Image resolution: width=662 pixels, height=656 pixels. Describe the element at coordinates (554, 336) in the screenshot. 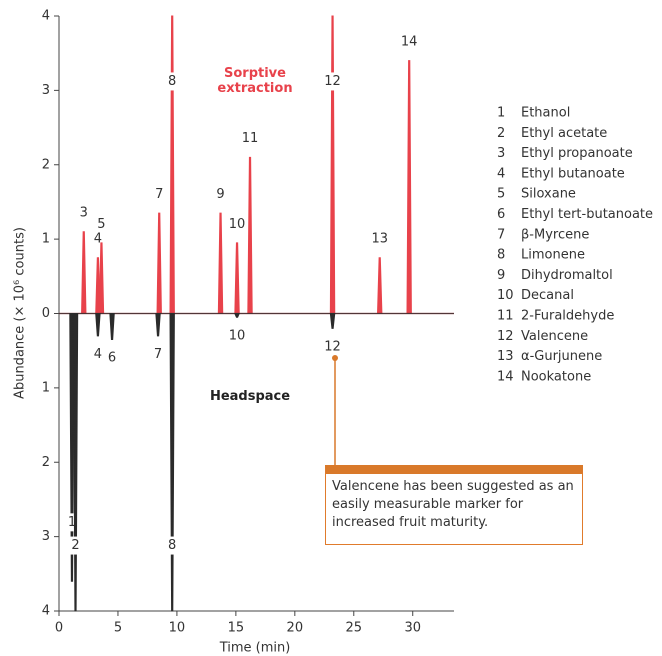

I see `legend-name: Valencene` at that location.